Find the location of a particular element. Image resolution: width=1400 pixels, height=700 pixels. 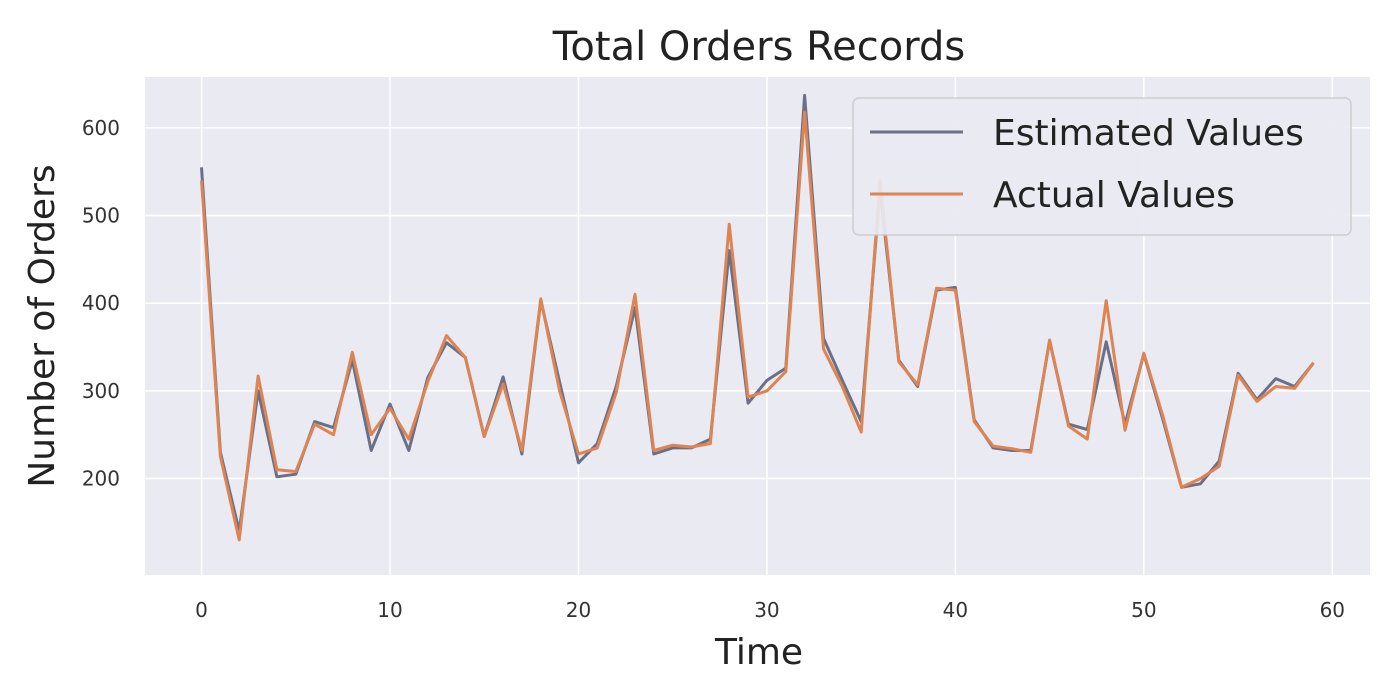

chart-title: Total Orders Records is located at coordinates (758, 47).